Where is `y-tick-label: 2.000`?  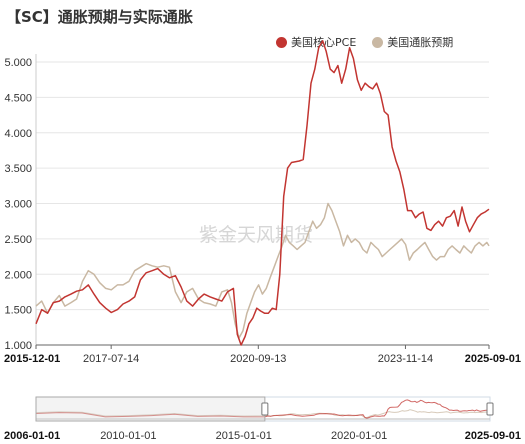 y-tick-label: 2.000 is located at coordinates (18, 275).